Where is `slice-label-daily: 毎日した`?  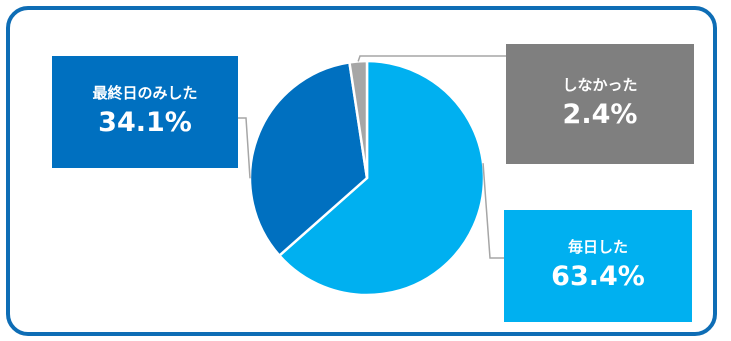
slice-label-daily: 毎日した is located at coordinates (597, 247).